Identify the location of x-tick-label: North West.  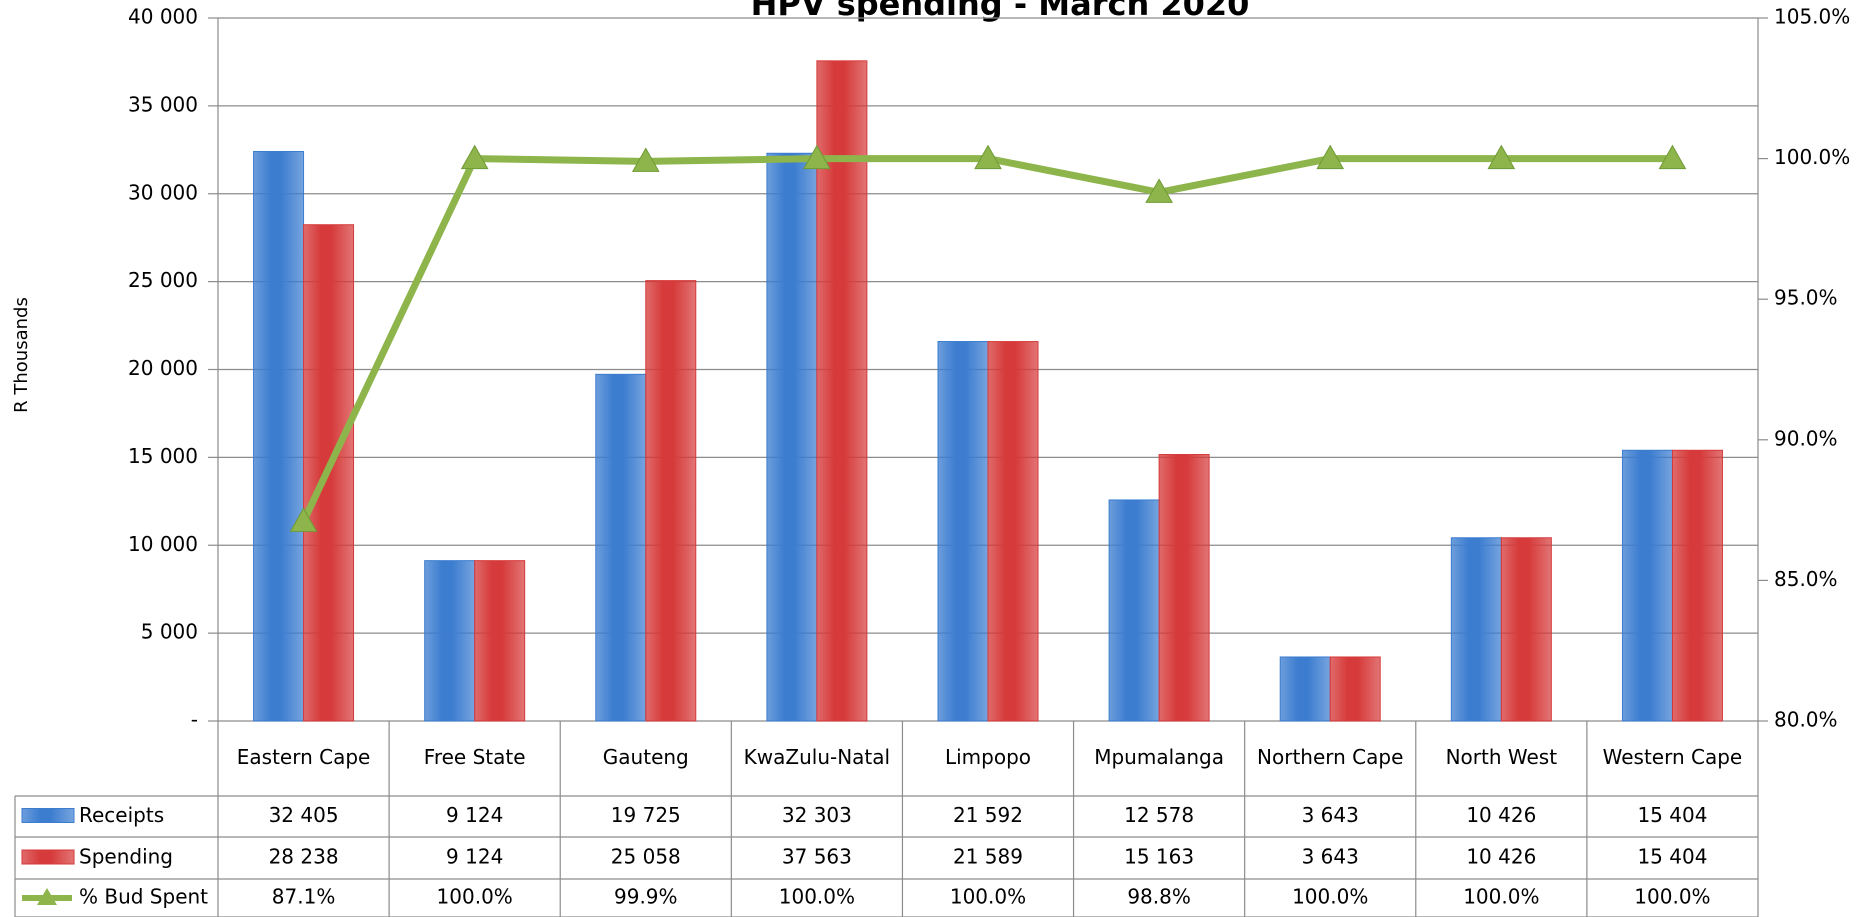
(1502, 757).